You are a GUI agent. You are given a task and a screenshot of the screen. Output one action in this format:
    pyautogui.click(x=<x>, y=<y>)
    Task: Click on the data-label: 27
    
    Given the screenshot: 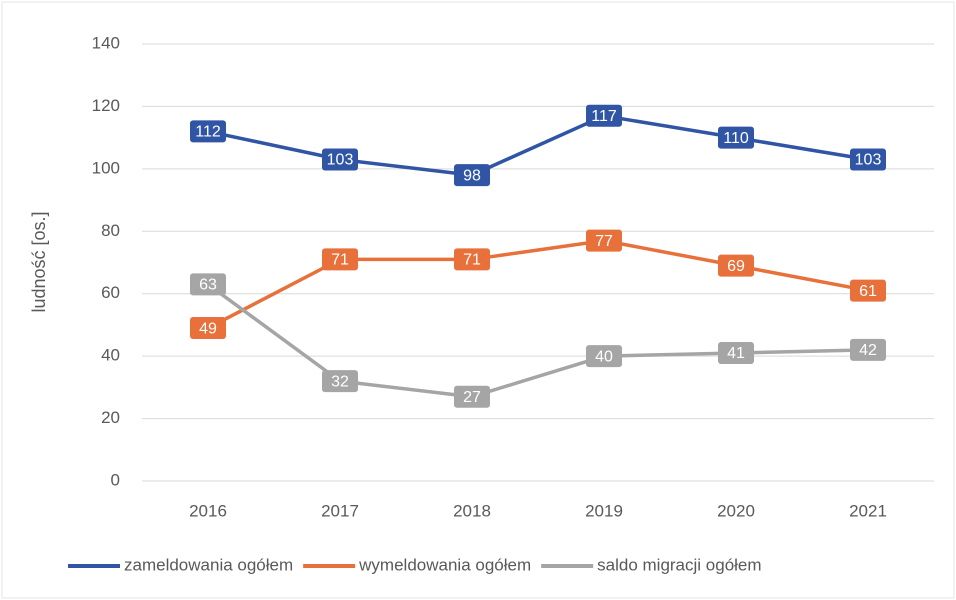 What is the action you would take?
    pyautogui.click(x=472, y=397)
    